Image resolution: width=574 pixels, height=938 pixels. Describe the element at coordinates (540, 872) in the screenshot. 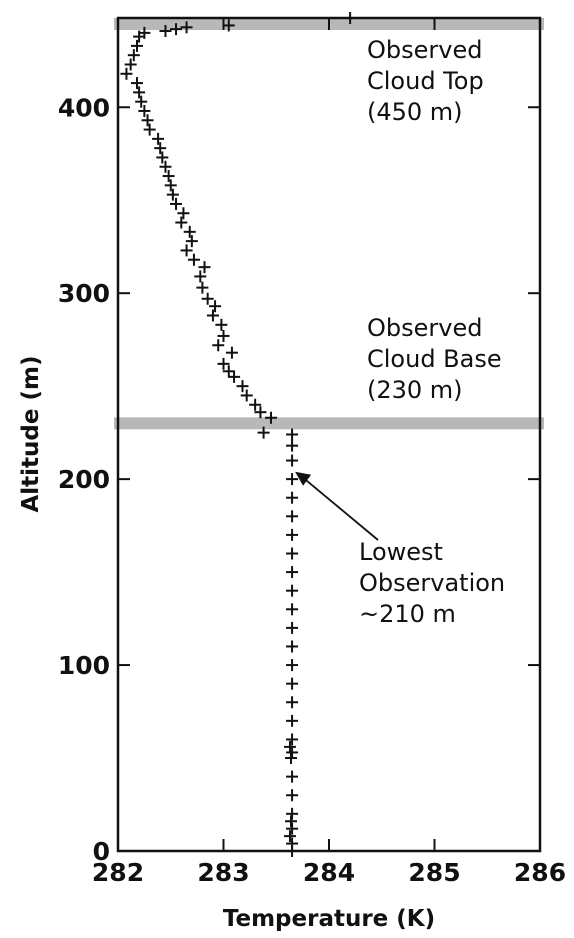

I see `x-tick-label: 286` at that location.